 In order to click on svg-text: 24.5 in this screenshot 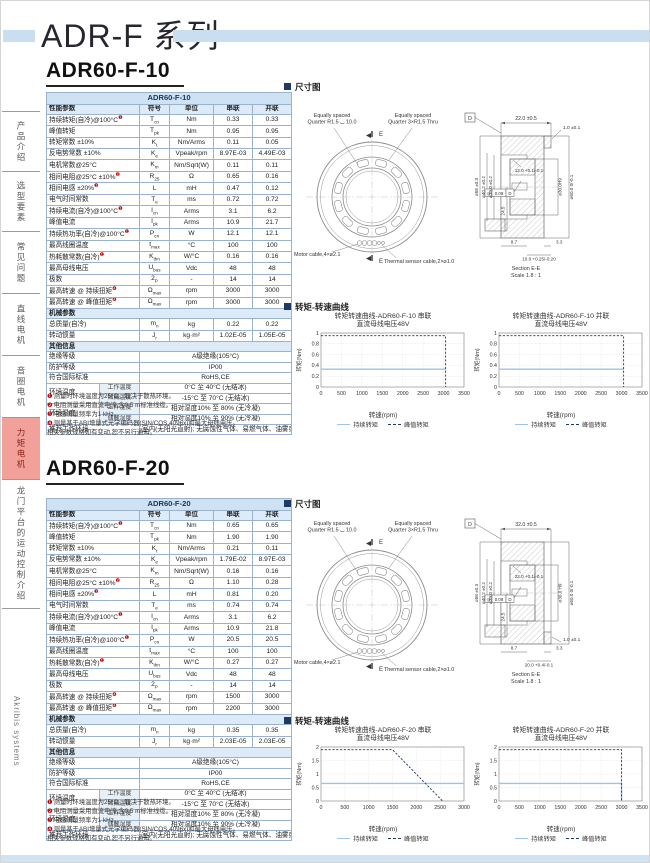, I will do `click(503, 210)`.